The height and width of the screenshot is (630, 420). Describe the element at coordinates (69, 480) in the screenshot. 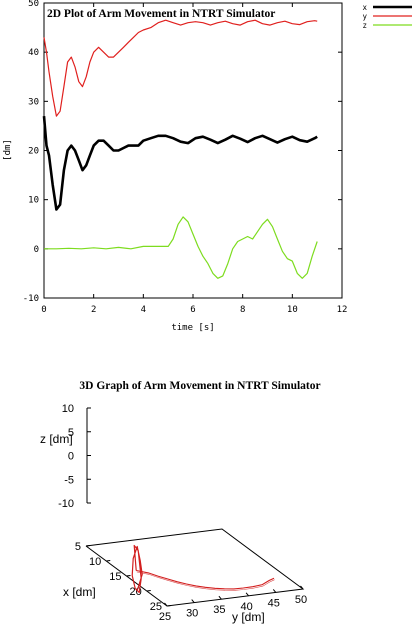

I see `z-tick-label: -5` at that location.